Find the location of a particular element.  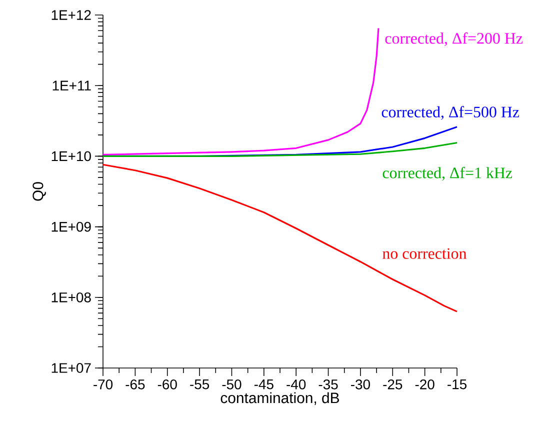

x-tick-label: -15 is located at coordinates (457, 384).